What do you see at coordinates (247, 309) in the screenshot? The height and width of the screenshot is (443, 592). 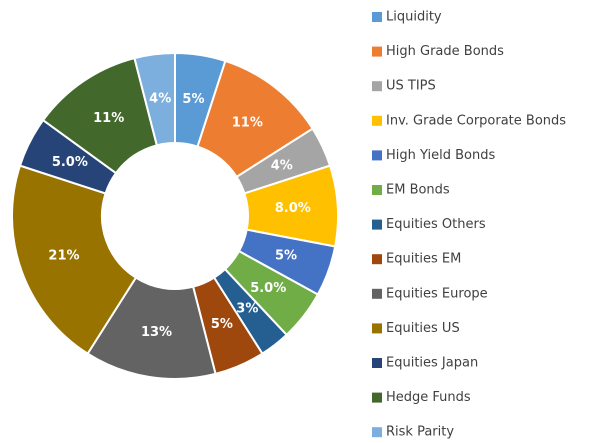 I see `slice-label: 3%` at bounding box center [247, 309].